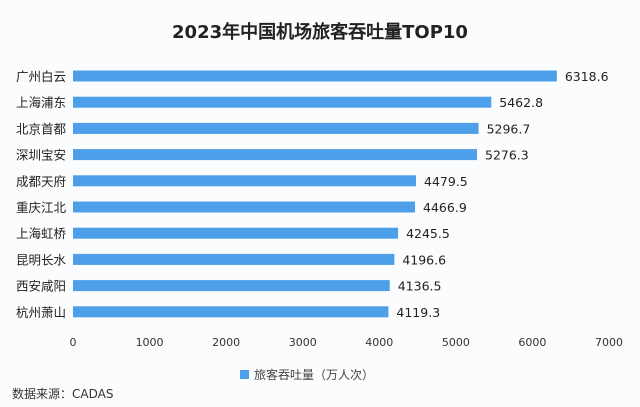  Describe the element at coordinates (428, 233) in the screenshot. I see `value-label: 4245.5` at that location.